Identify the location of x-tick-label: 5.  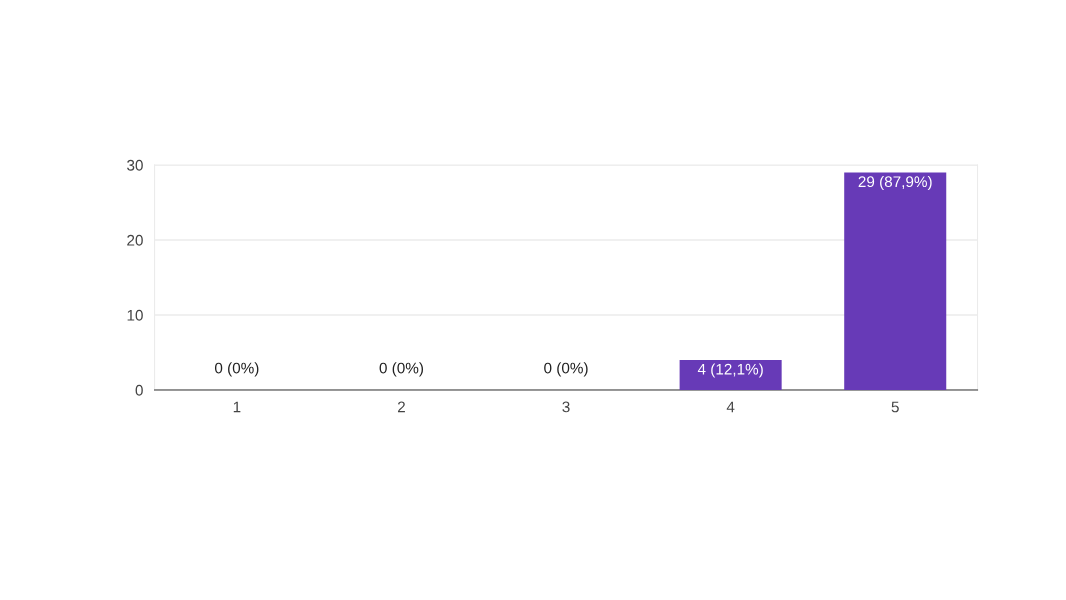
(895, 407).